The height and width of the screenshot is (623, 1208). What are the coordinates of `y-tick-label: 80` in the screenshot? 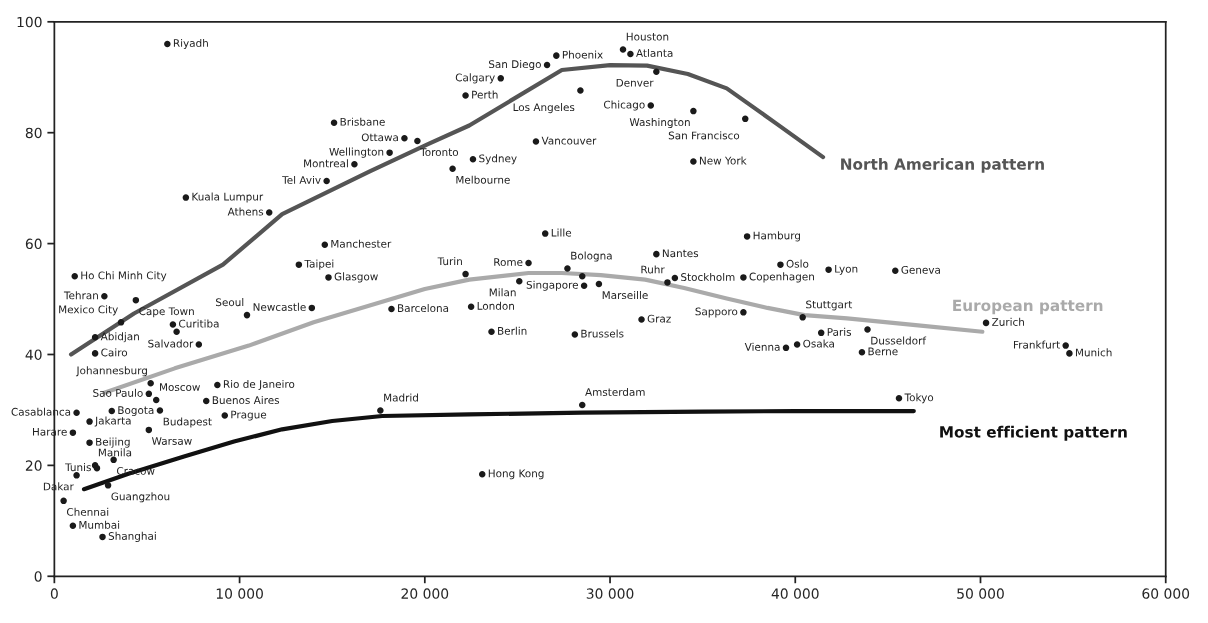 It's located at (33, 133).